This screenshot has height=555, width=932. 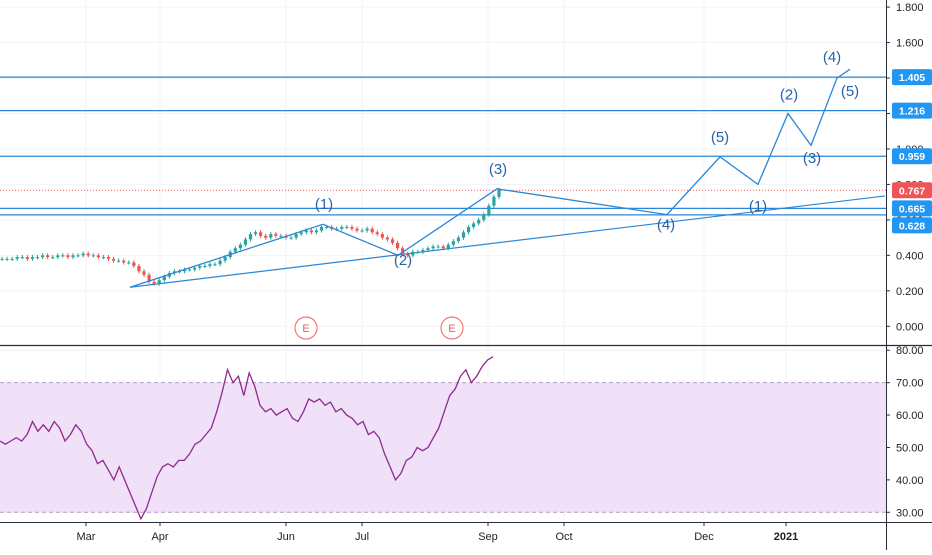 What do you see at coordinates (507, 241) in the screenshot?
I see `trendline` at bounding box center [507, 241].